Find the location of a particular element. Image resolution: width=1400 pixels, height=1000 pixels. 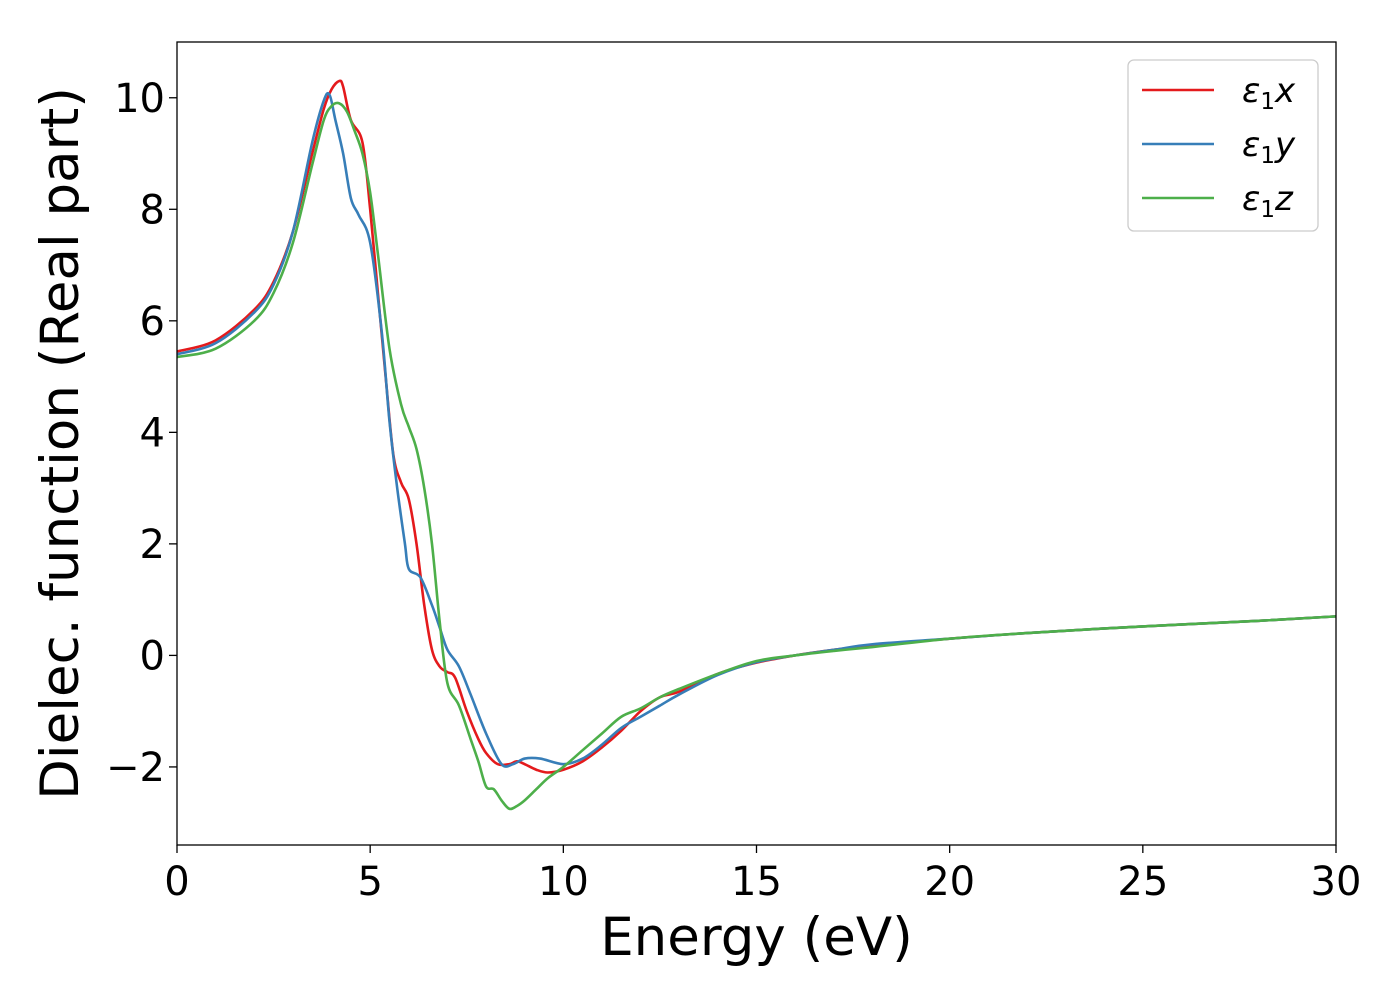

x-tick-label: 30 is located at coordinates (1336, 882).